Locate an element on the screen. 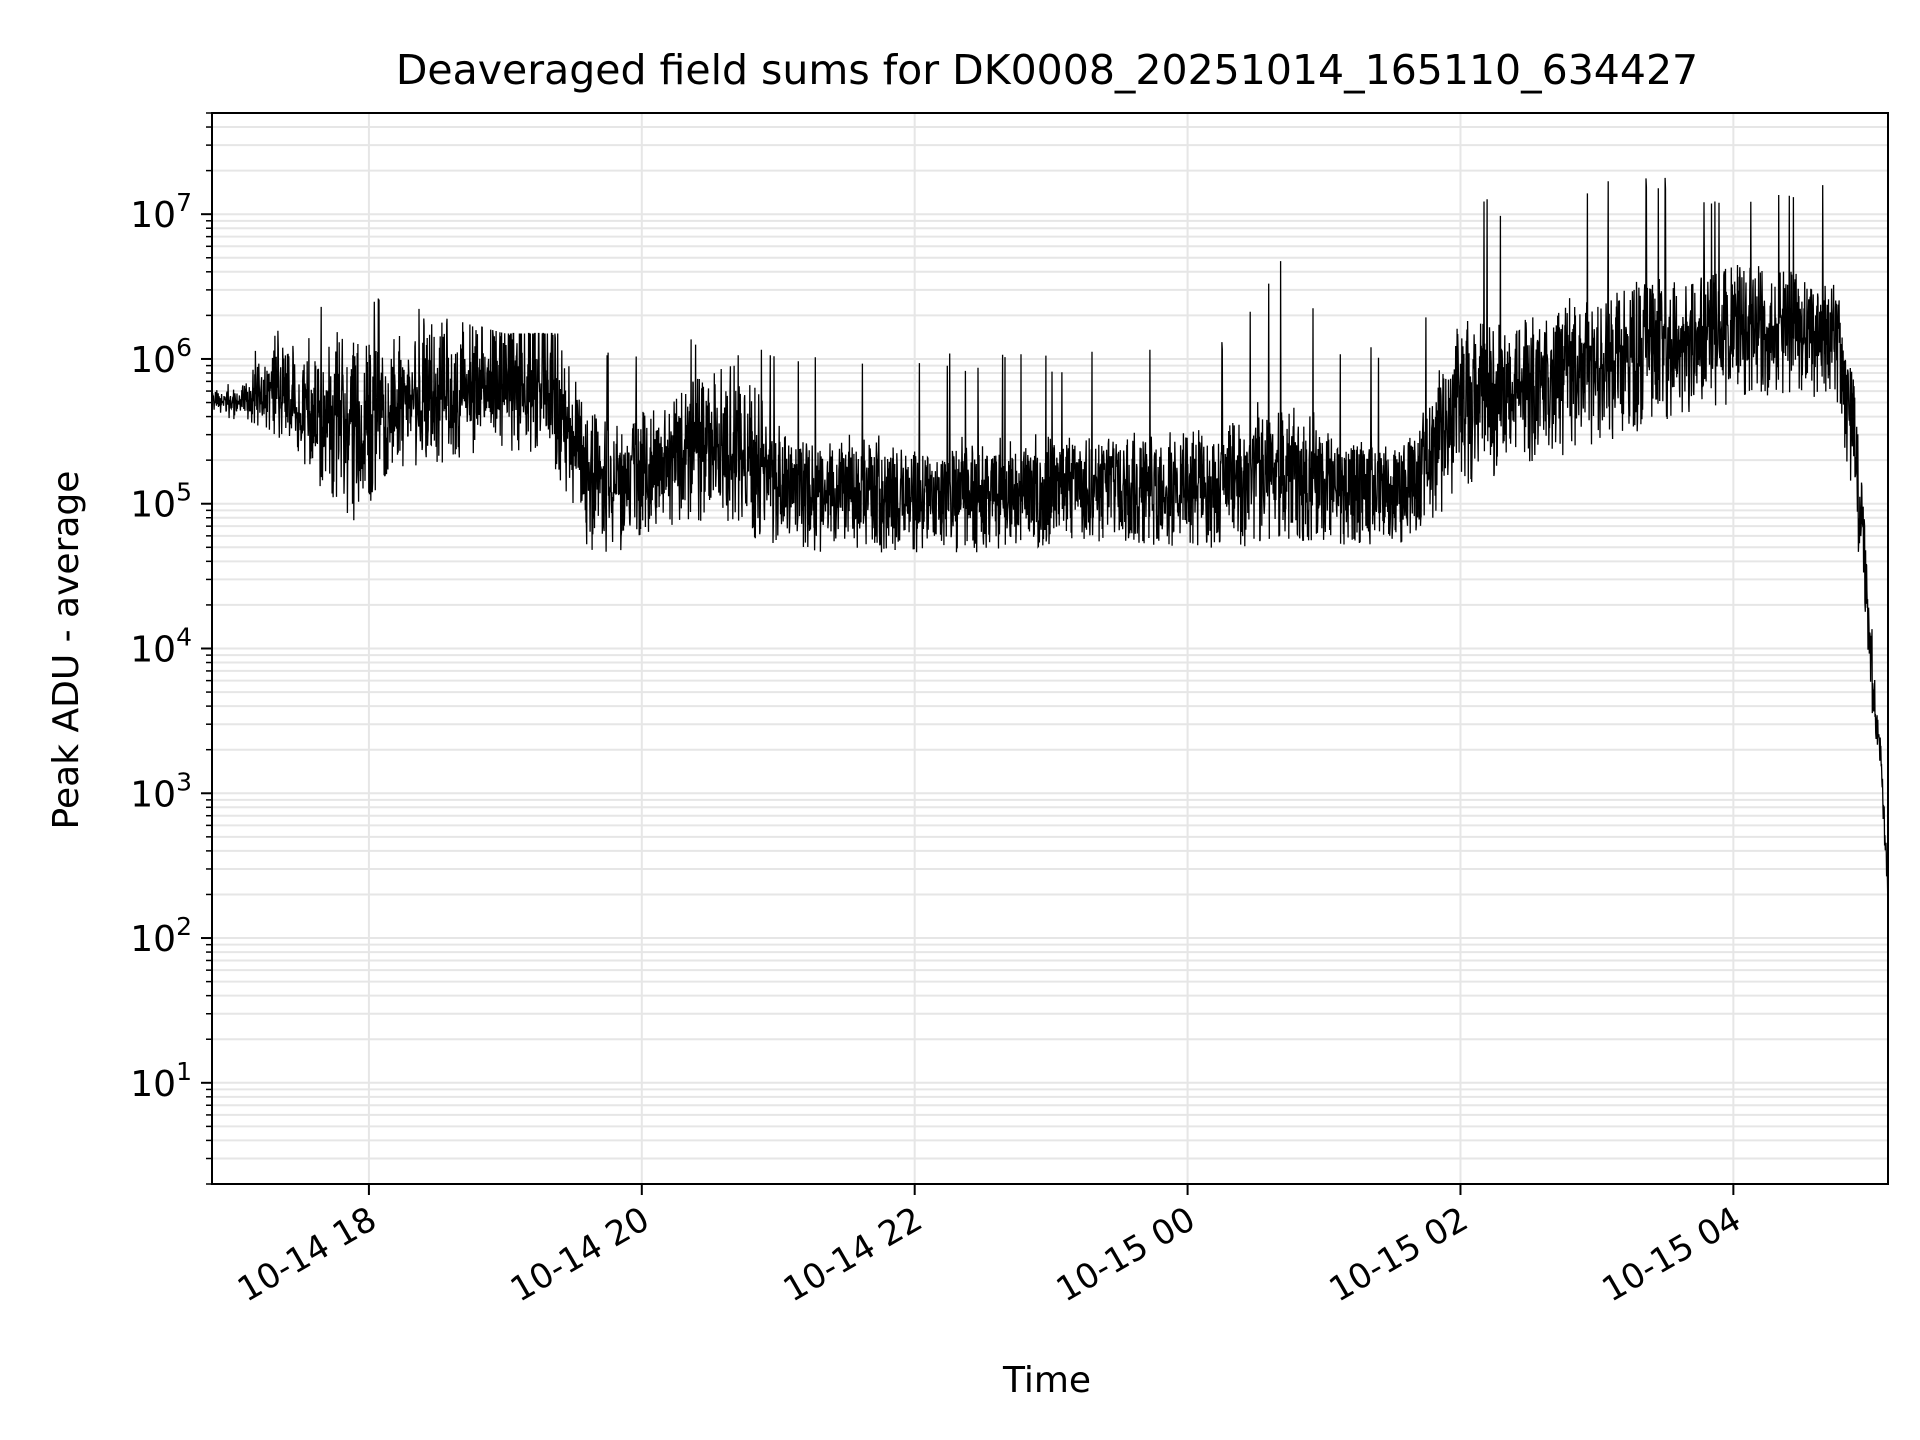 The width and height of the screenshot is (1920, 1440). y-tick-label: 10⁶ is located at coordinates (161, 357).